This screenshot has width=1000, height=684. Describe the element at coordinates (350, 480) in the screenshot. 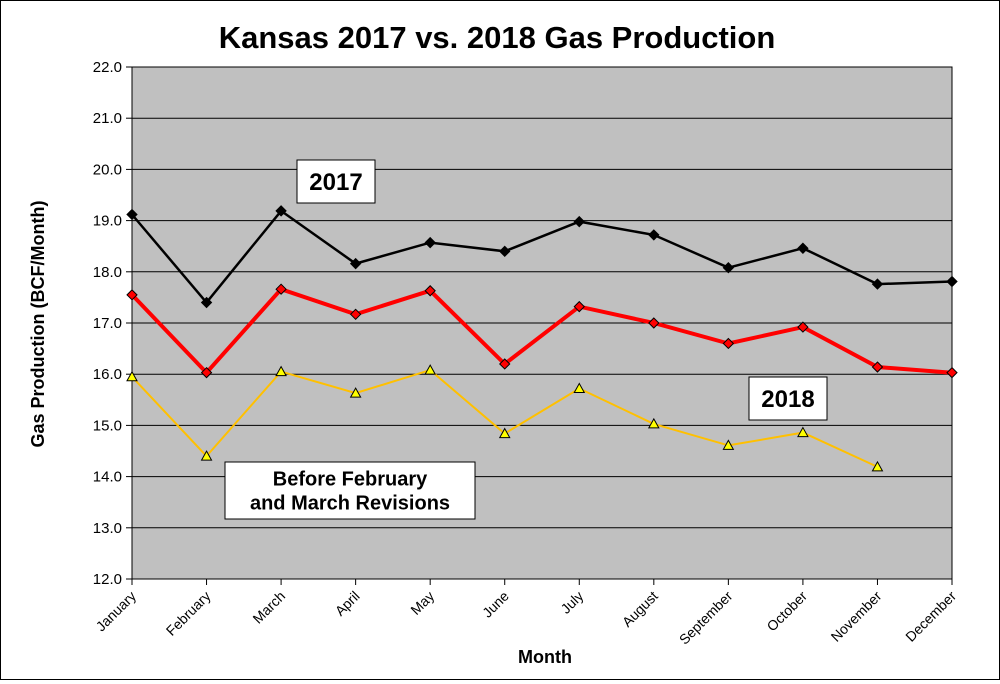

I see `annotation-text: Before February` at that location.